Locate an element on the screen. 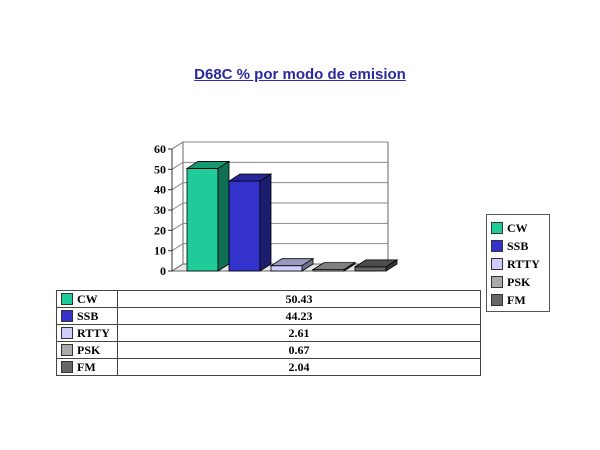 This screenshot has width=600, height=450. legend: CW SSB RTTY PSK FM is located at coordinates (518, 263).